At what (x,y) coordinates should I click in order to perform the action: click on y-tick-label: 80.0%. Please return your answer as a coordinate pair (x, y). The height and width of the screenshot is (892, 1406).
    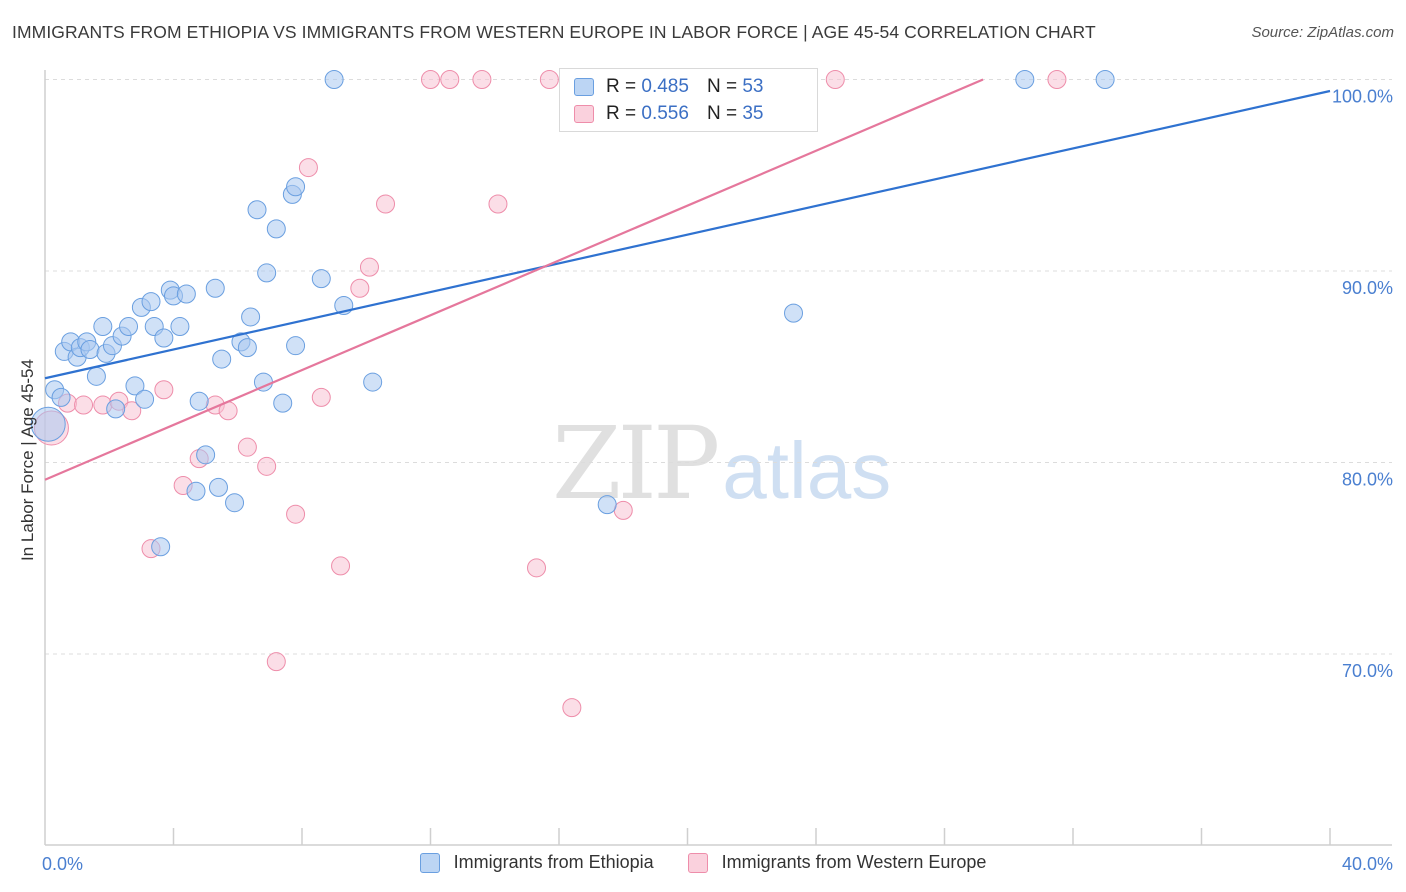
    Looking at the image, I should click on (1367, 480).